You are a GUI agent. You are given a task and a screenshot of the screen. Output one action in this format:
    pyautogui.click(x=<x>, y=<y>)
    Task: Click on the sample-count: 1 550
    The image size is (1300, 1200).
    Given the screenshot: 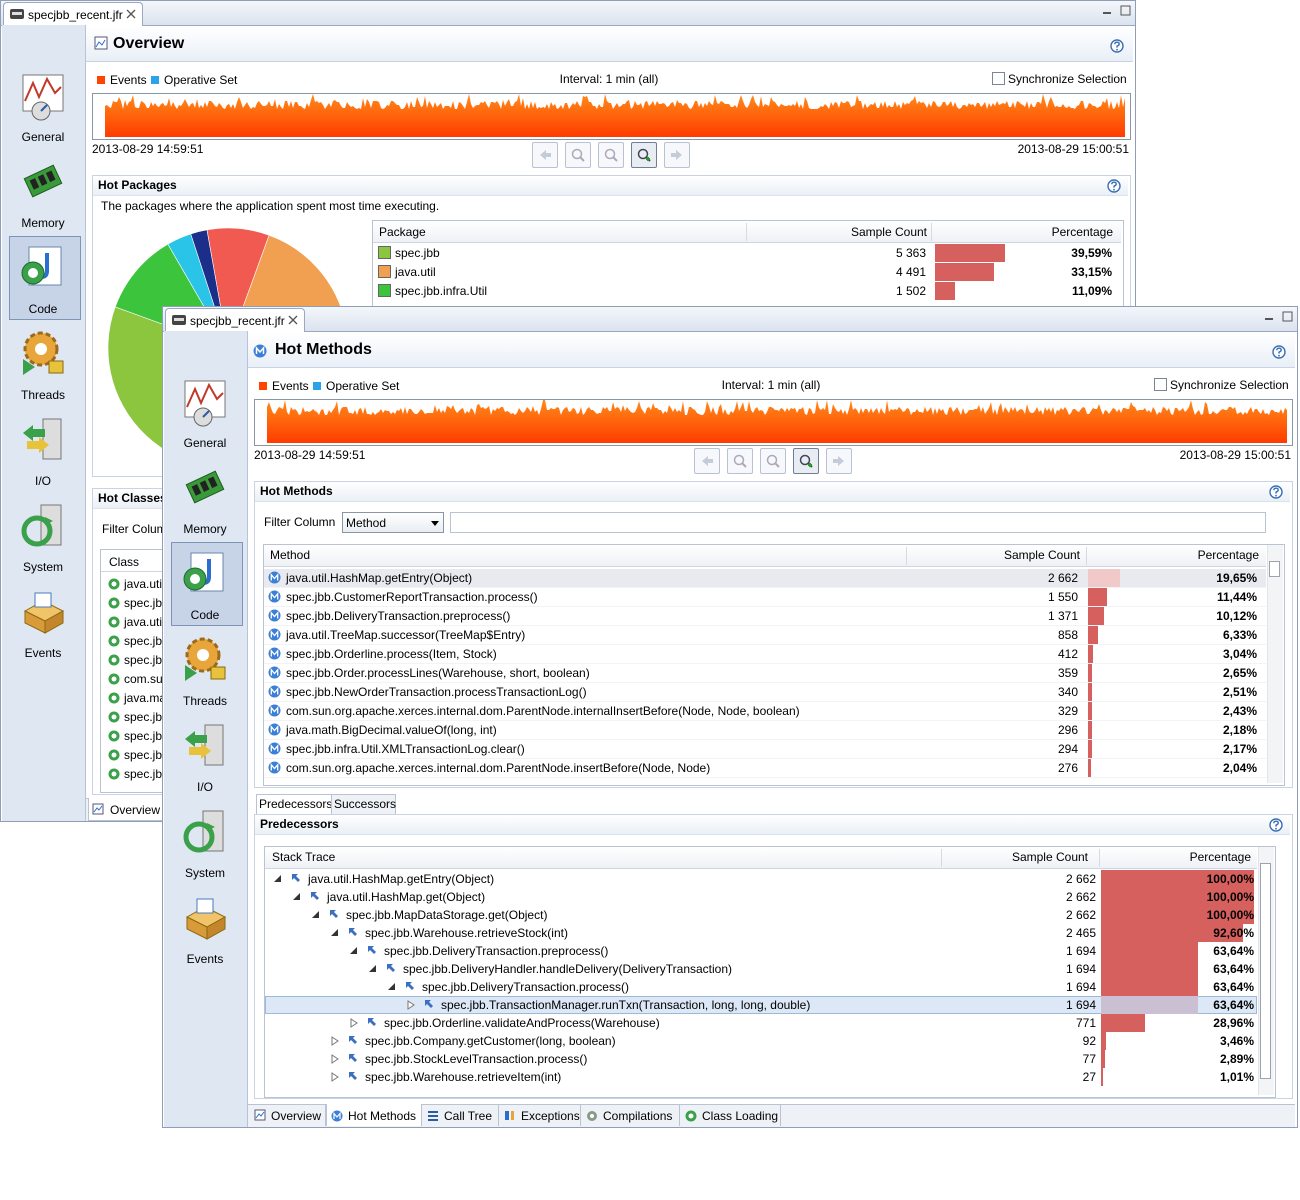 What is the action you would take?
    pyautogui.click(x=1062, y=597)
    